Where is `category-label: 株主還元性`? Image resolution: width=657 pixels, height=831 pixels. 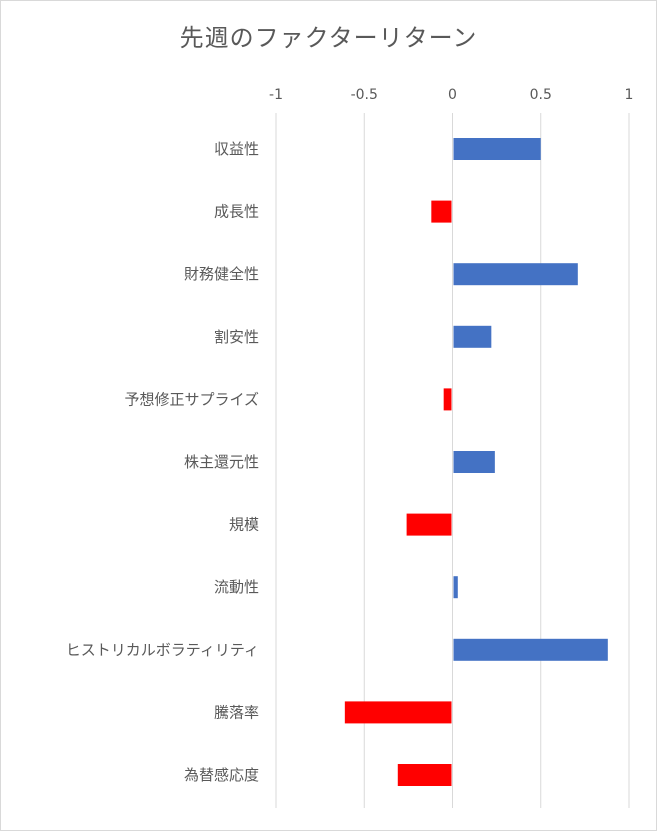
category-label: 株主還元性 is located at coordinates (221, 462).